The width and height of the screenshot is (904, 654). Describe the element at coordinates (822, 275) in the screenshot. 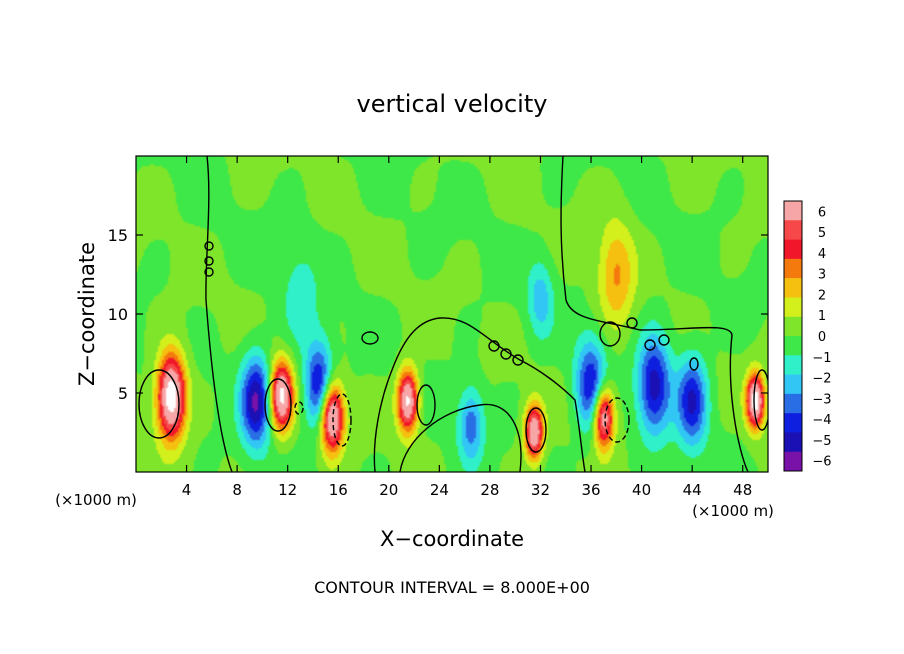

I see `colorbar-label: 3` at that location.